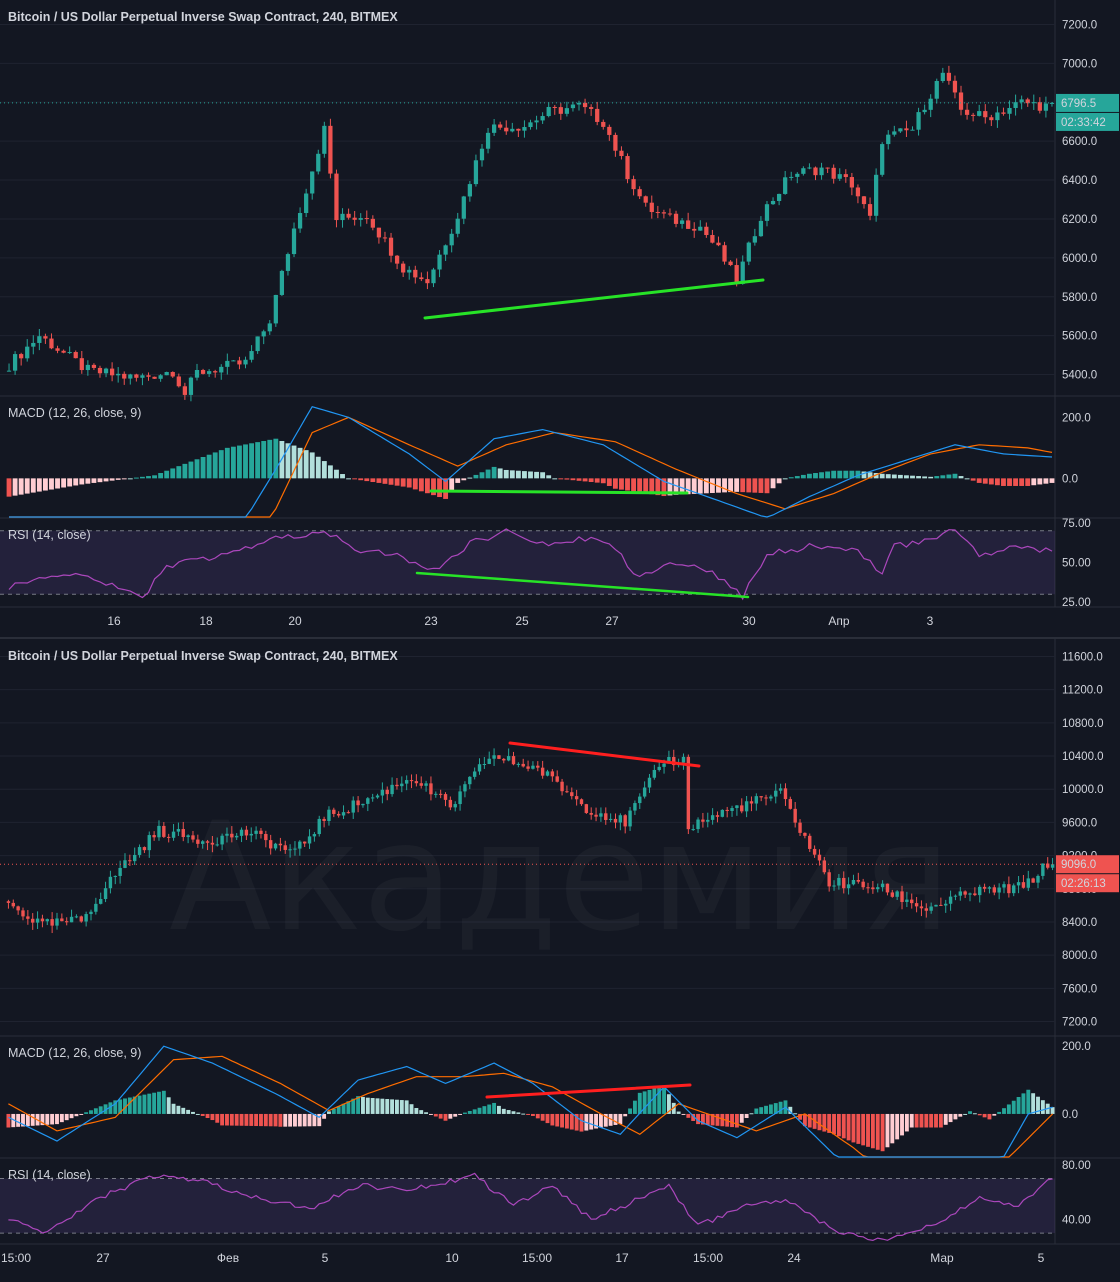 Image resolution: width=1120 pixels, height=1282 pixels. I want to click on price-tick-label: 5800.0, so click(1079, 298).